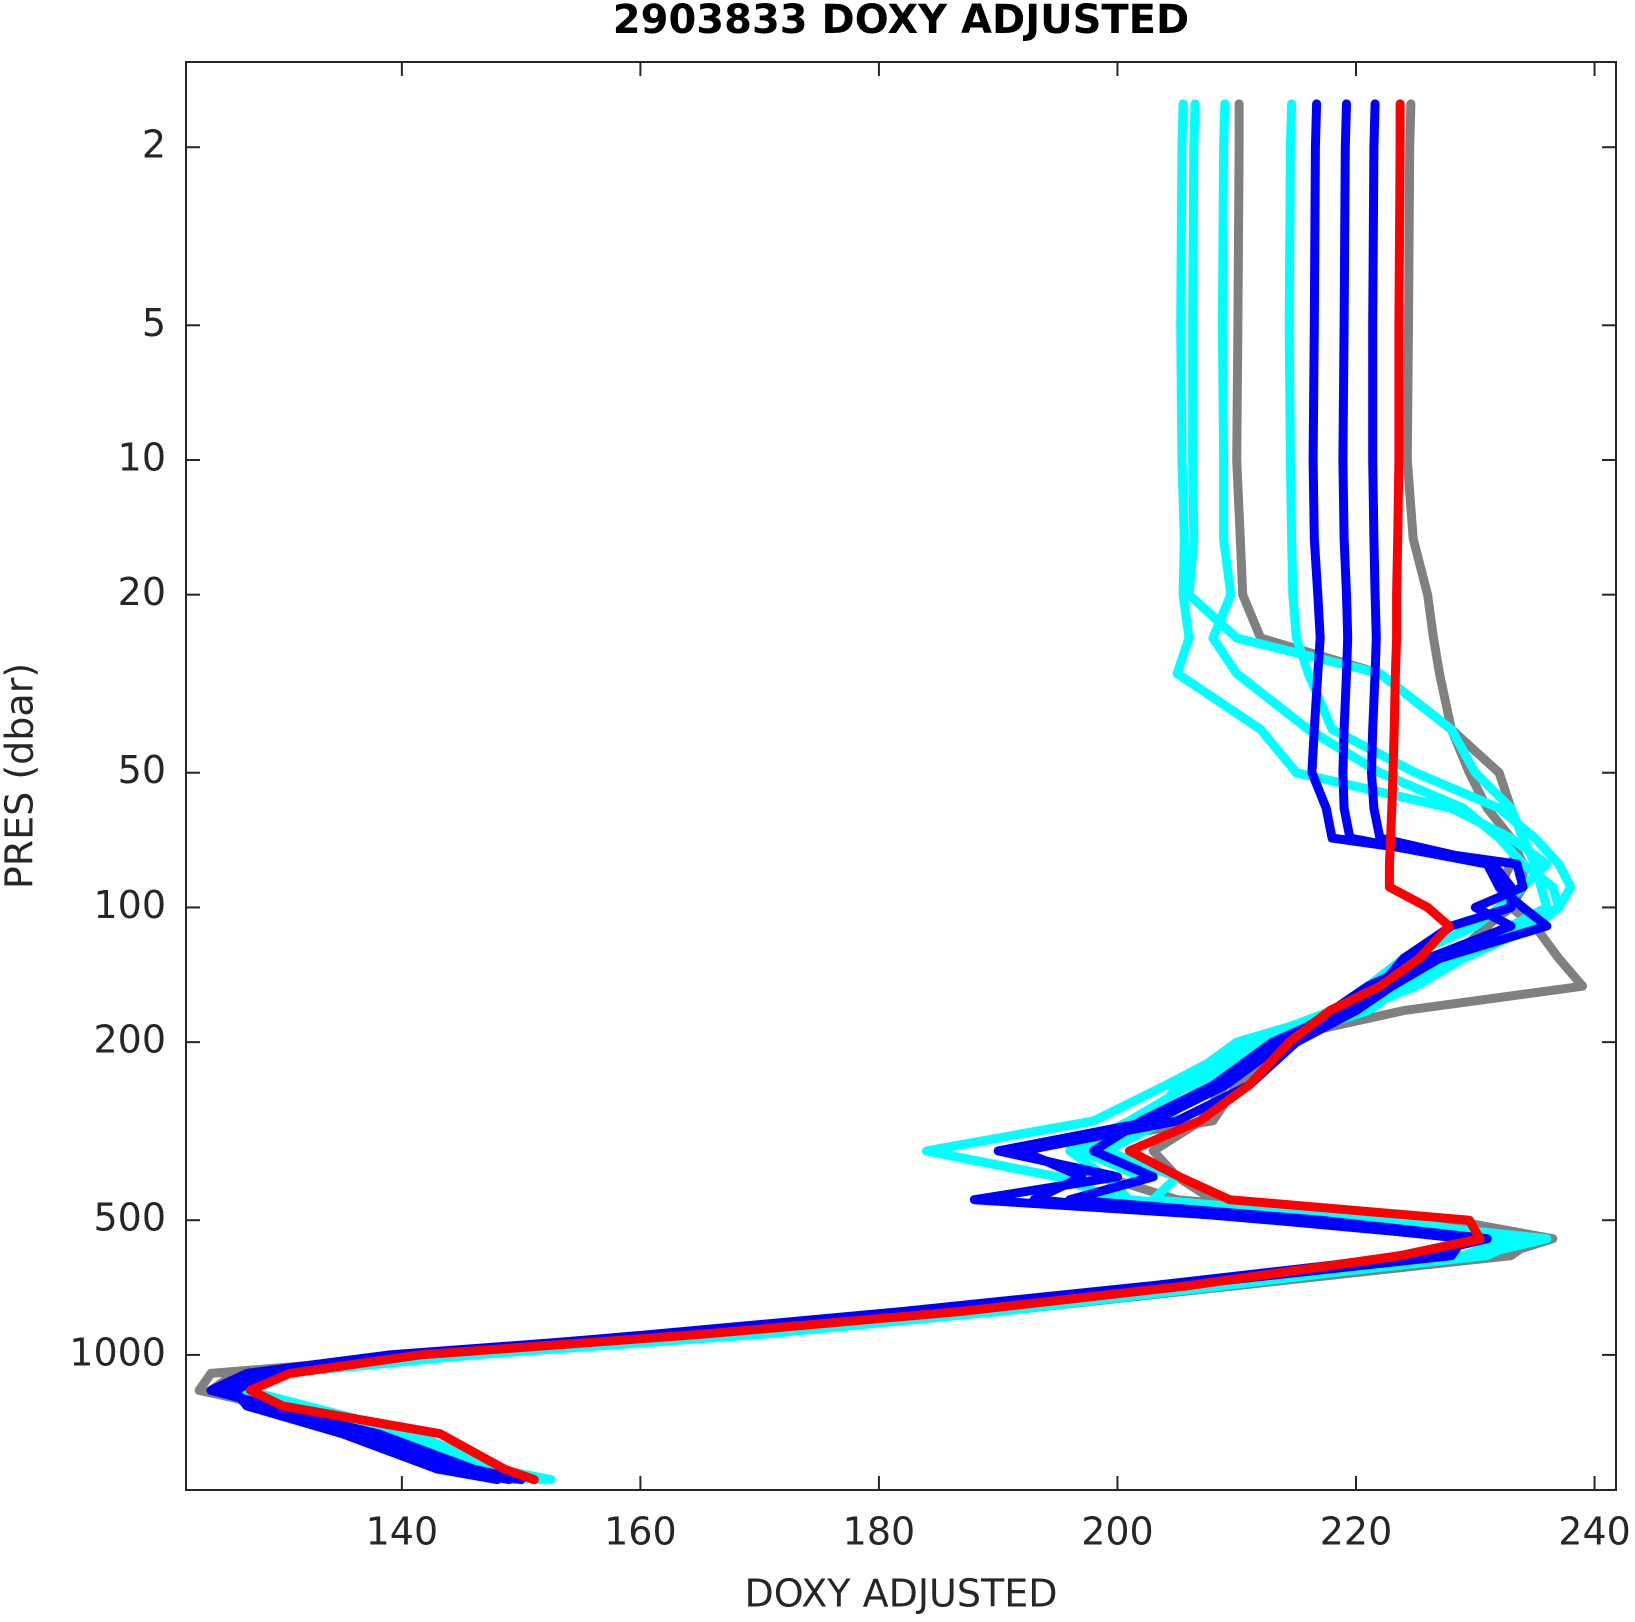 This screenshot has height=1622, width=1635. I want to click on x-tick-label: 240, so click(1594, 1532).